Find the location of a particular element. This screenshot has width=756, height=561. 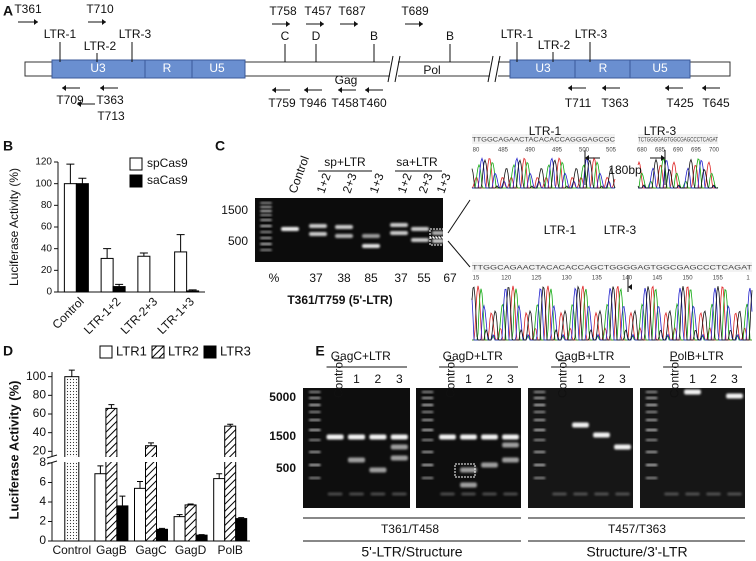

panel-label: E is located at coordinates (319, 351).